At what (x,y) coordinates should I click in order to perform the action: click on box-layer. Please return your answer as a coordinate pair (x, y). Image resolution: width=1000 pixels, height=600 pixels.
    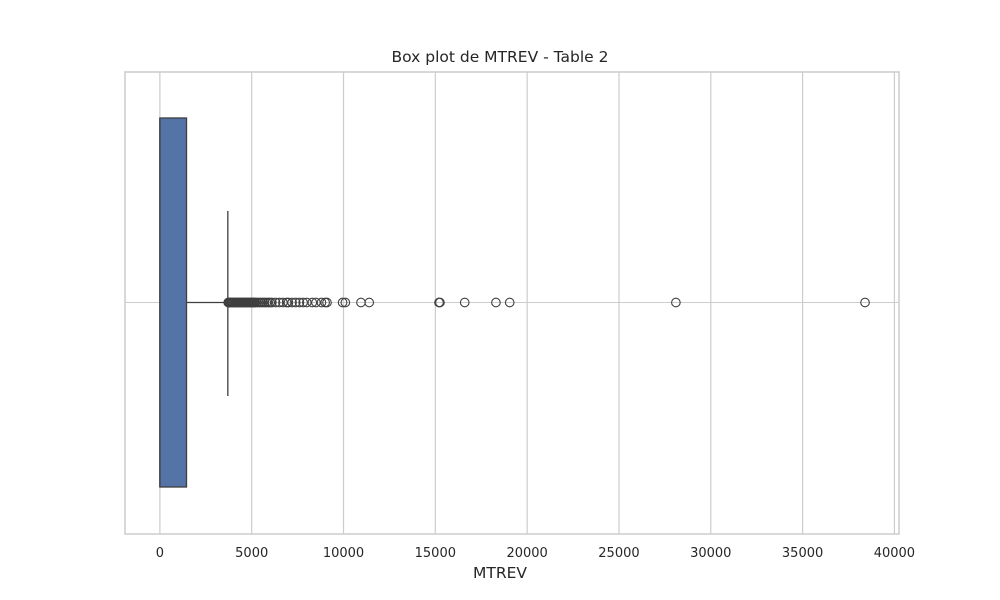
    Looking at the image, I should click on (173, 302).